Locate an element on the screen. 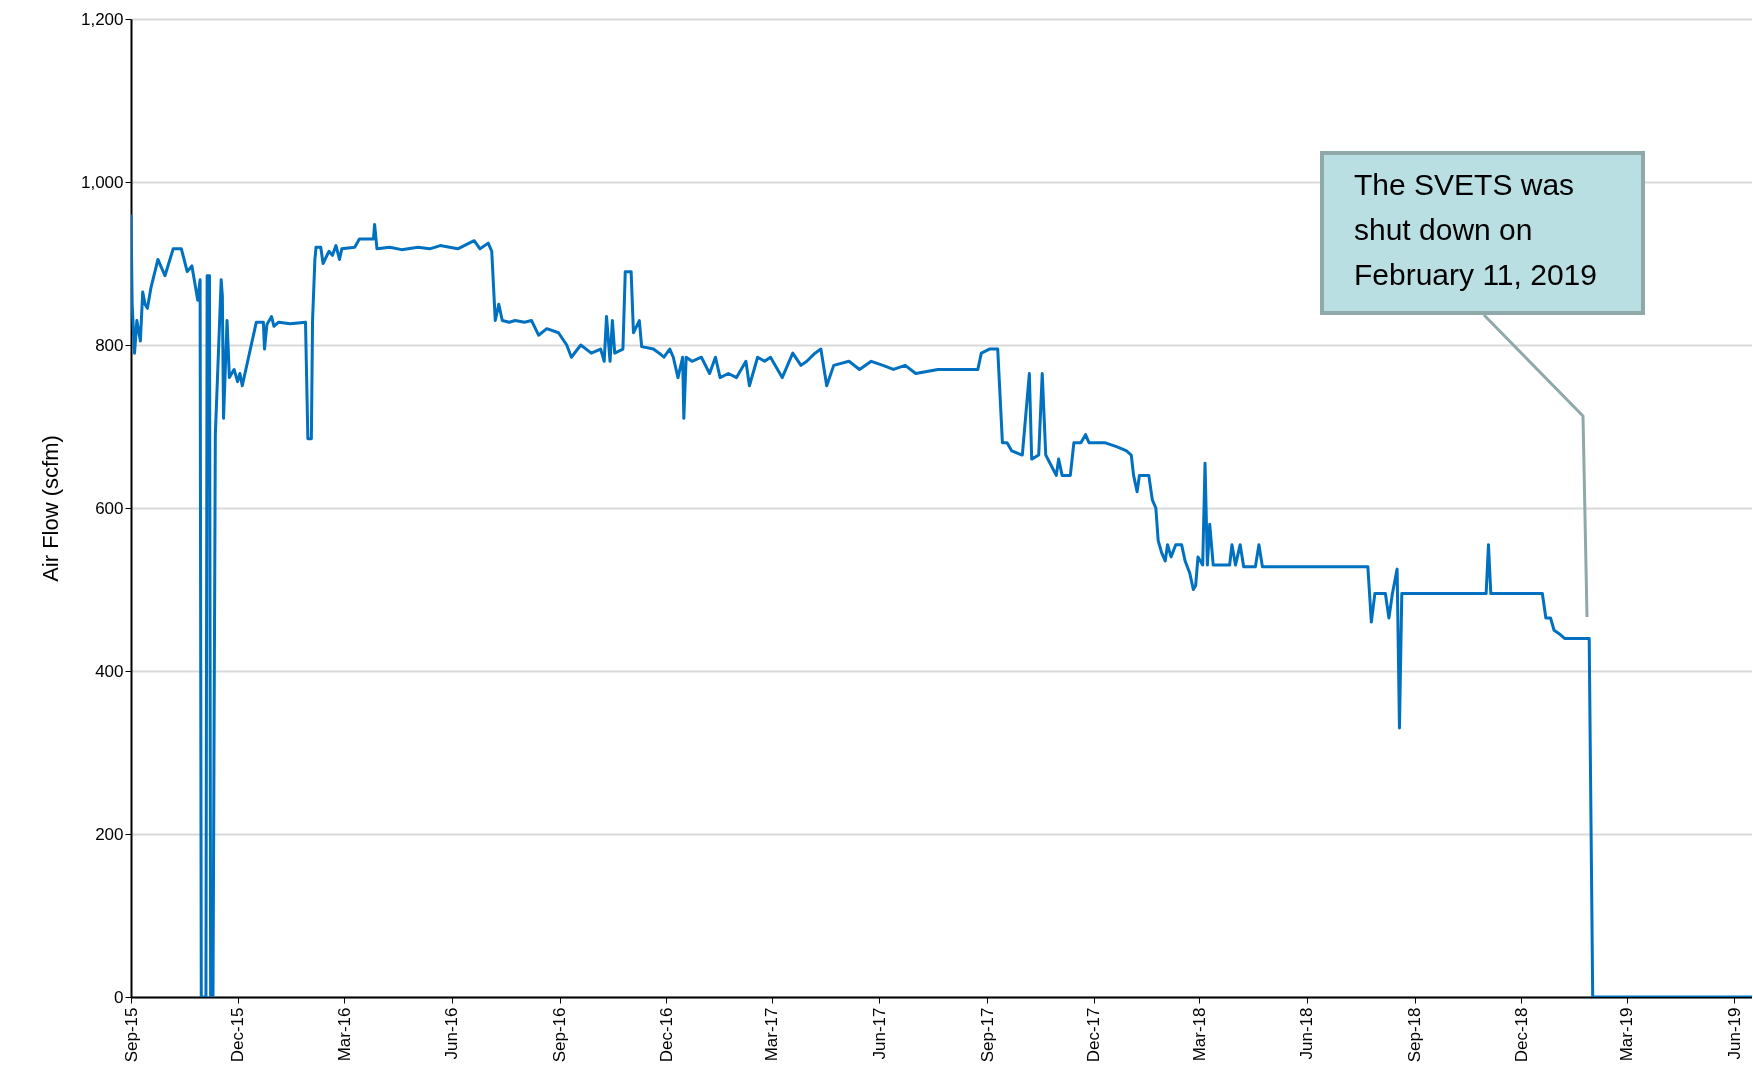 This screenshot has height=1088, width=1753. x-tick-label: Jun-17 is located at coordinates (879, 1033).